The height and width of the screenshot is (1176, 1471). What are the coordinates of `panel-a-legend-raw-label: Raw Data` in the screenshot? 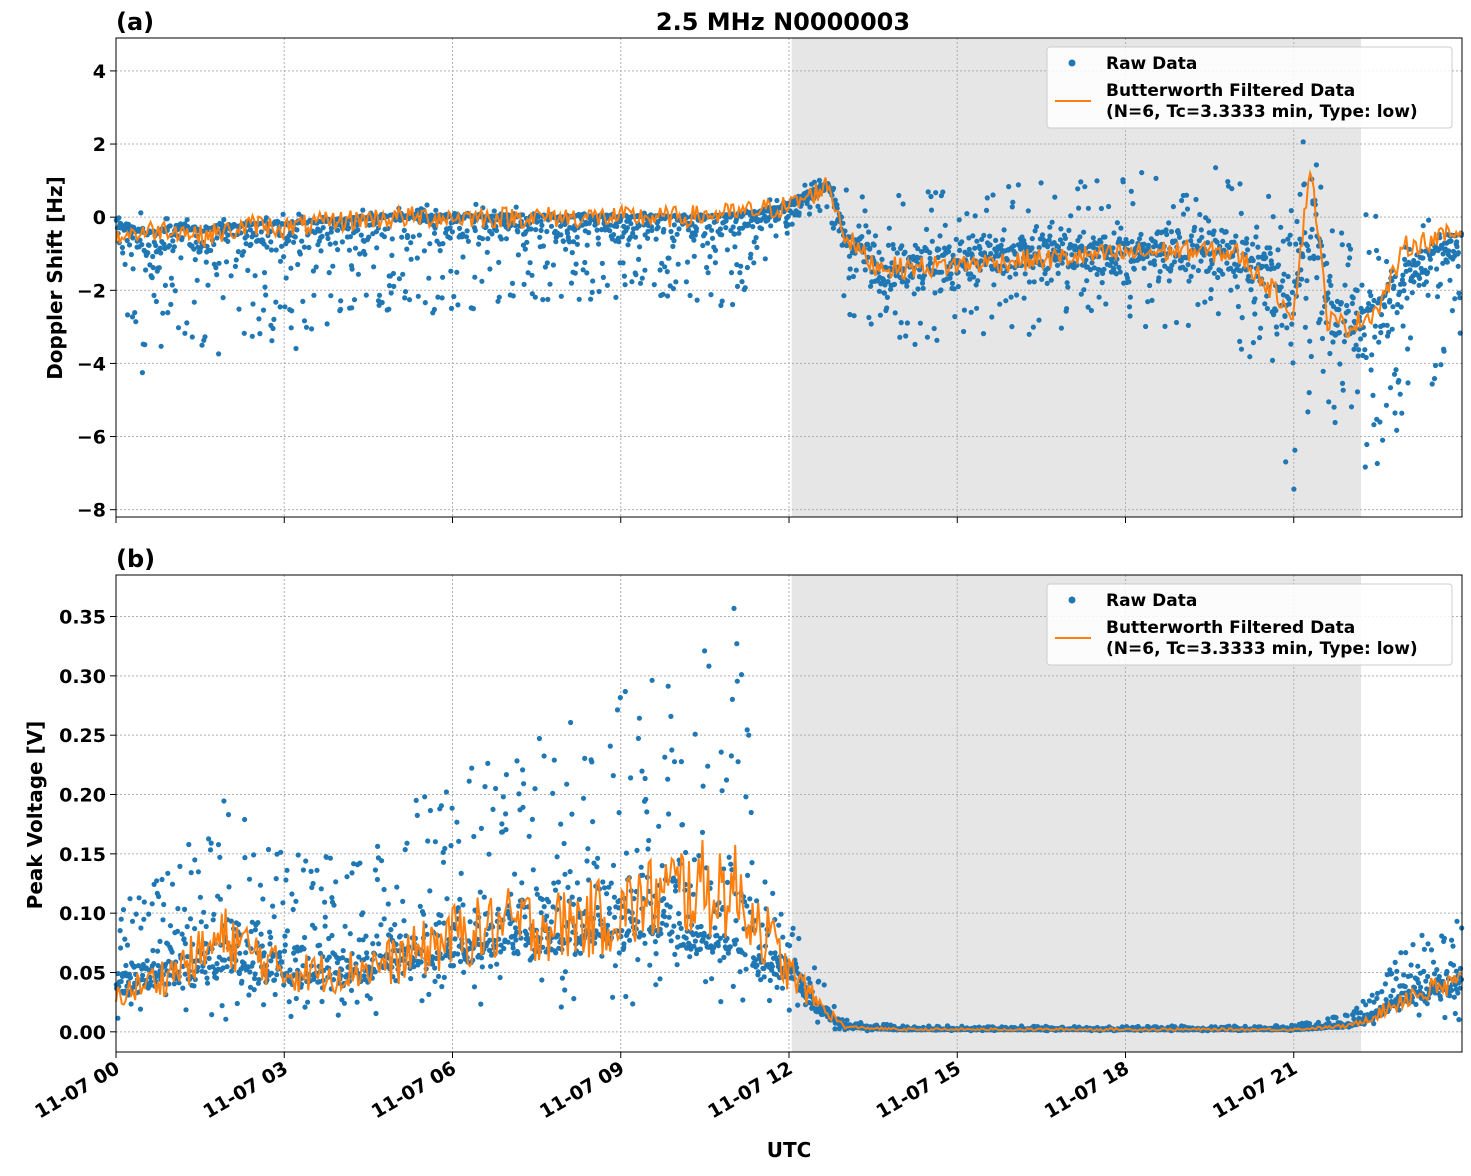 It's located at (1151, 64).